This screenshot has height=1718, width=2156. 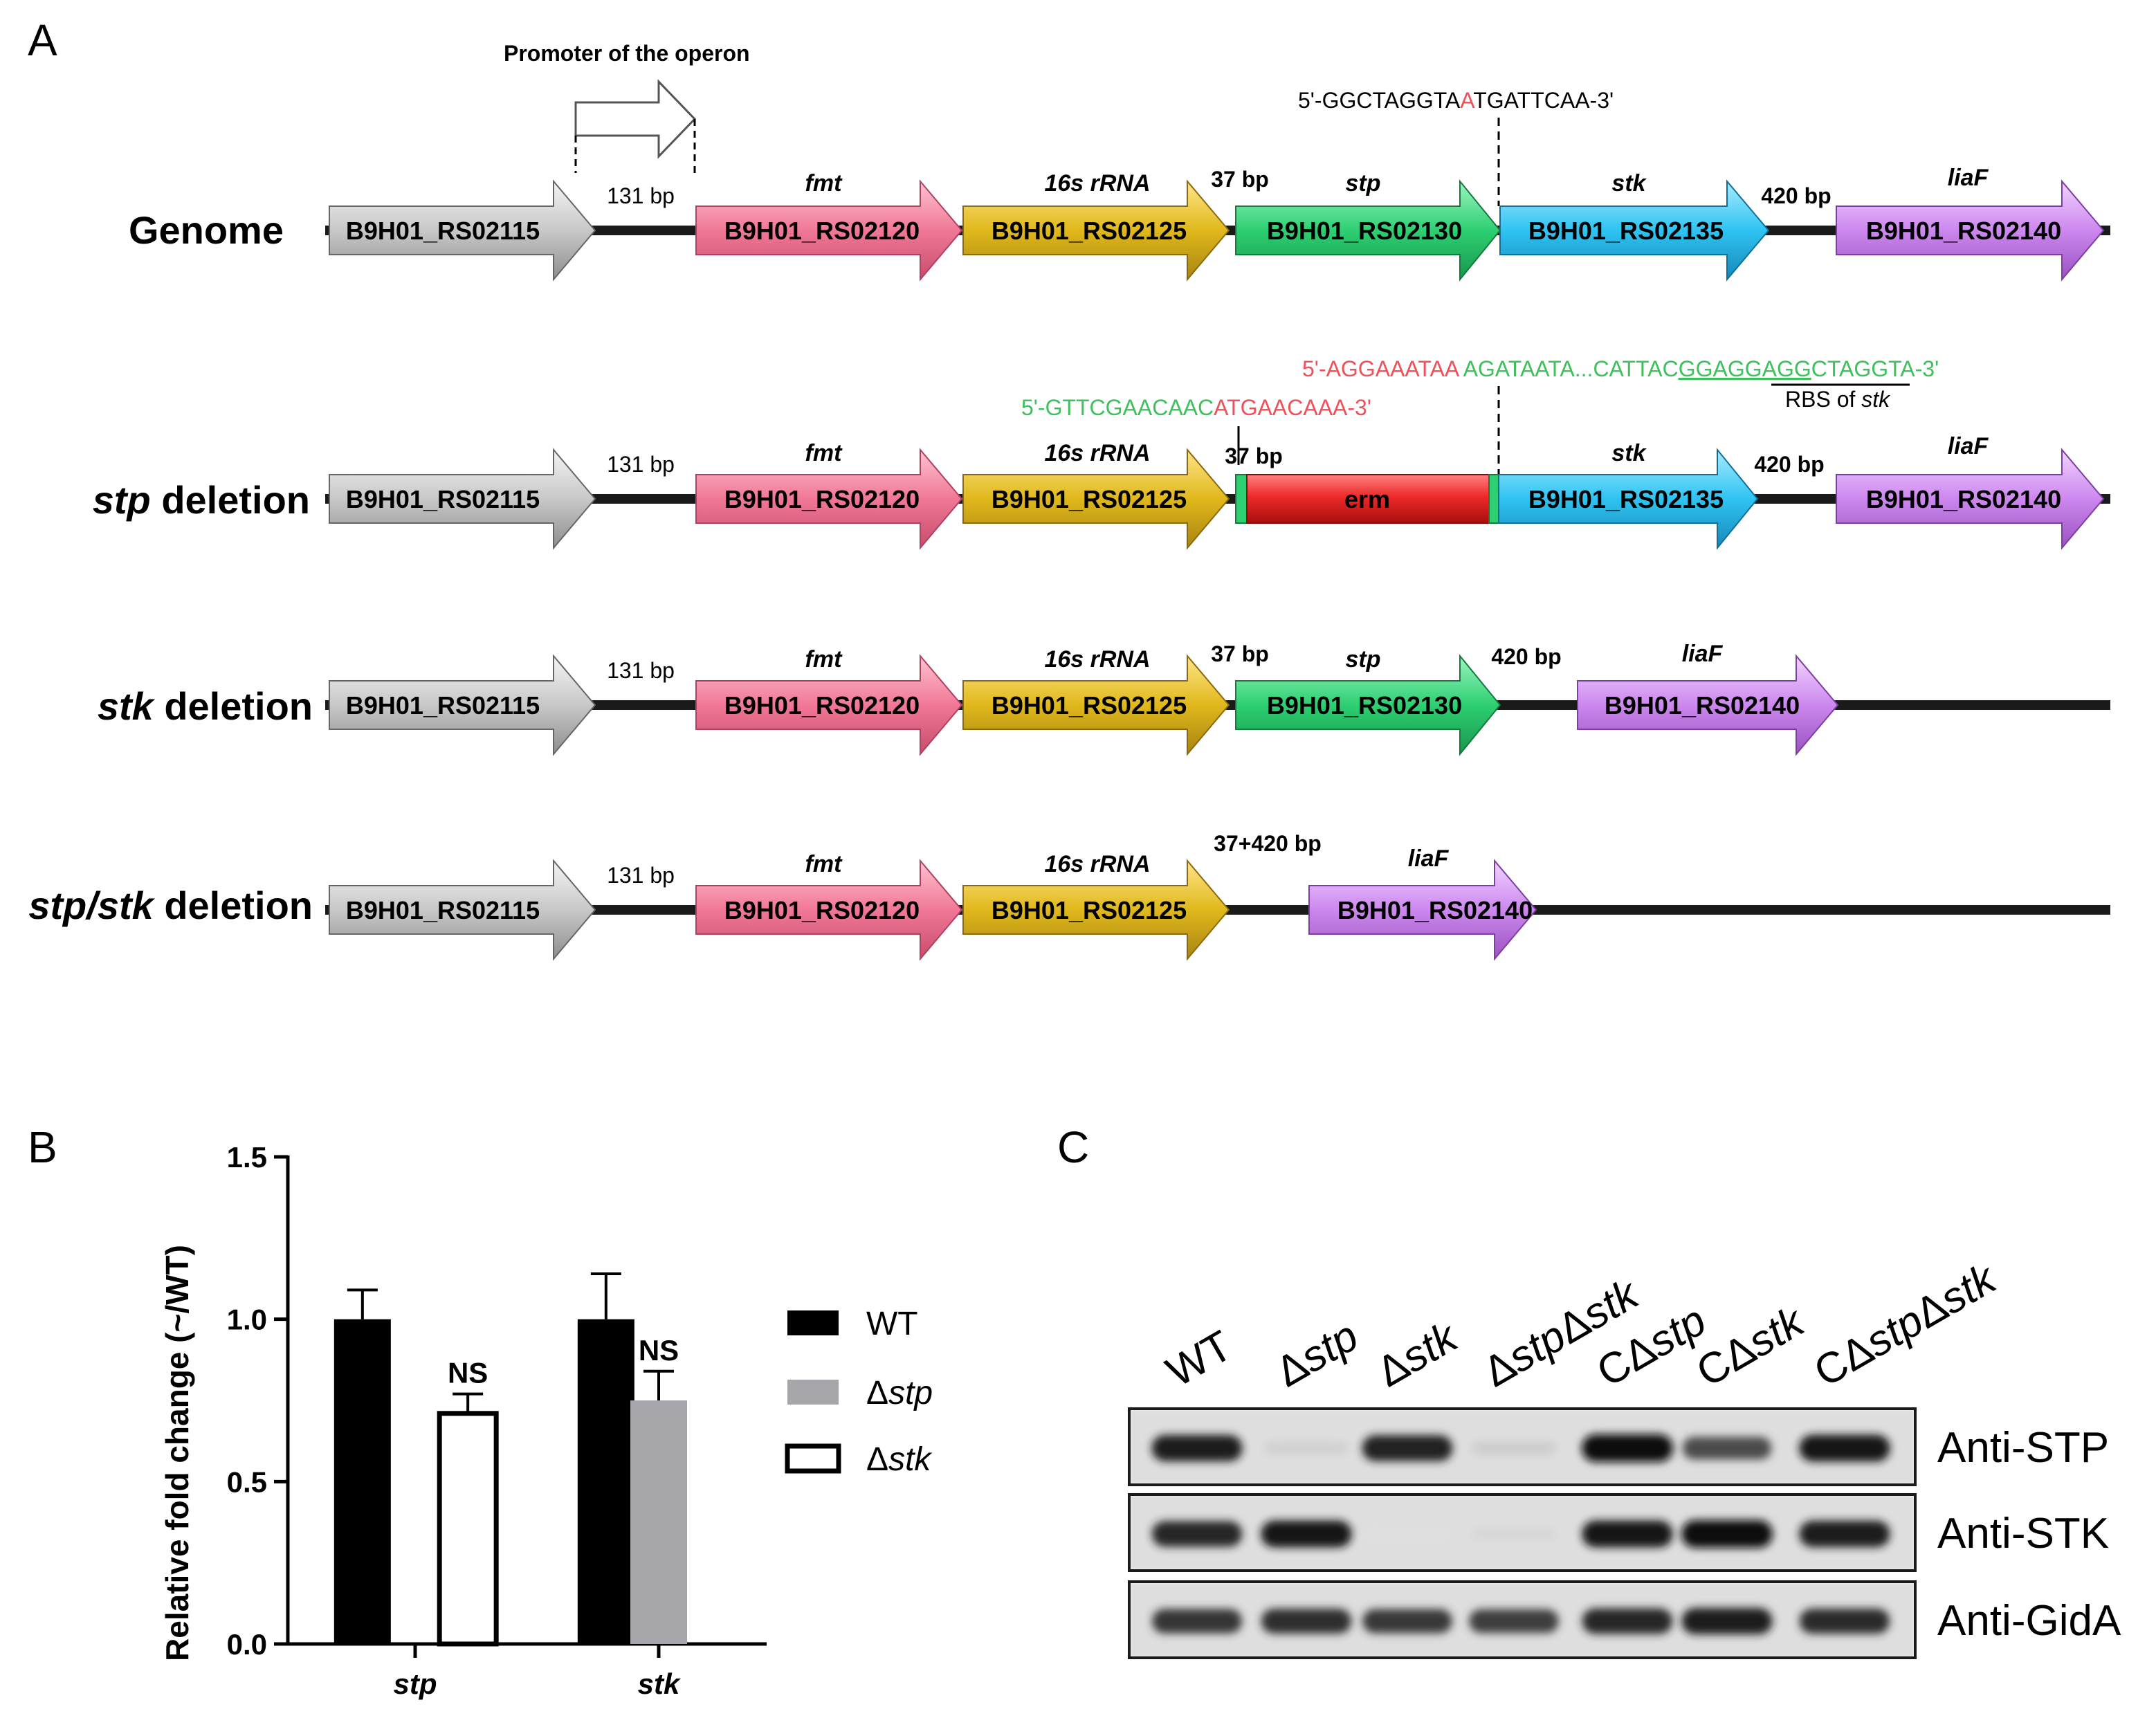 I want to click on lane-label: Δstp, so click(x=1317, y=1354).